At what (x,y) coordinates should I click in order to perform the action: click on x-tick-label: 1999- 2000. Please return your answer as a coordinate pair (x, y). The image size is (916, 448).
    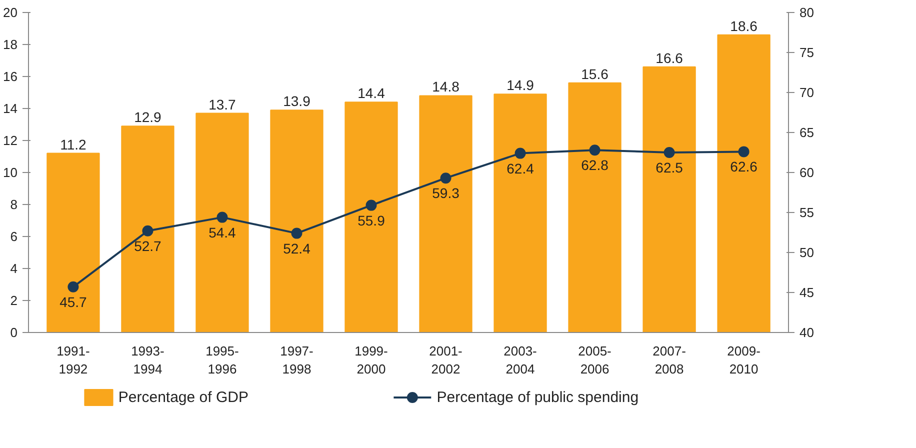
    Looking at the image, I should click on (371, 360).